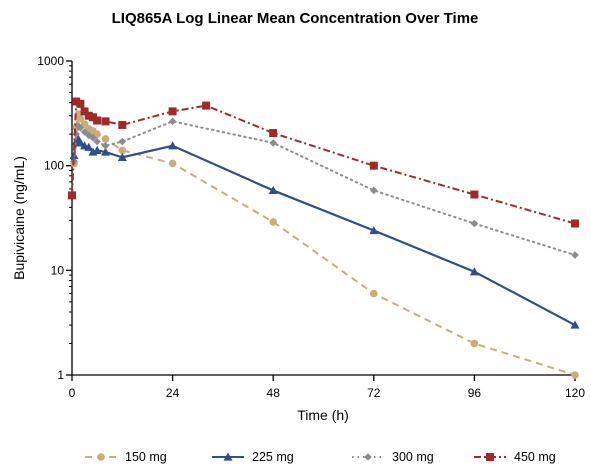  I want to click on legend: 150 mg 225 mg 300 mg 450 mg, so click(320, 457).